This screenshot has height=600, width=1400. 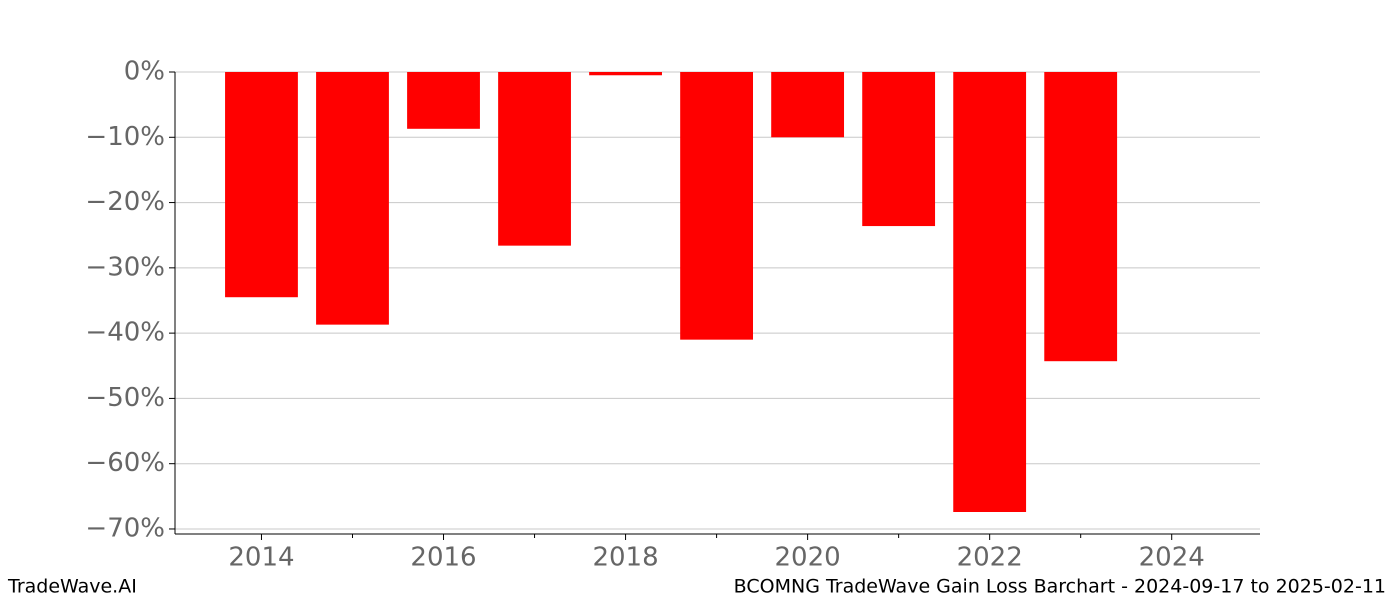 I want to click on y-tick-label: −30%, so click(x=125, y=267).